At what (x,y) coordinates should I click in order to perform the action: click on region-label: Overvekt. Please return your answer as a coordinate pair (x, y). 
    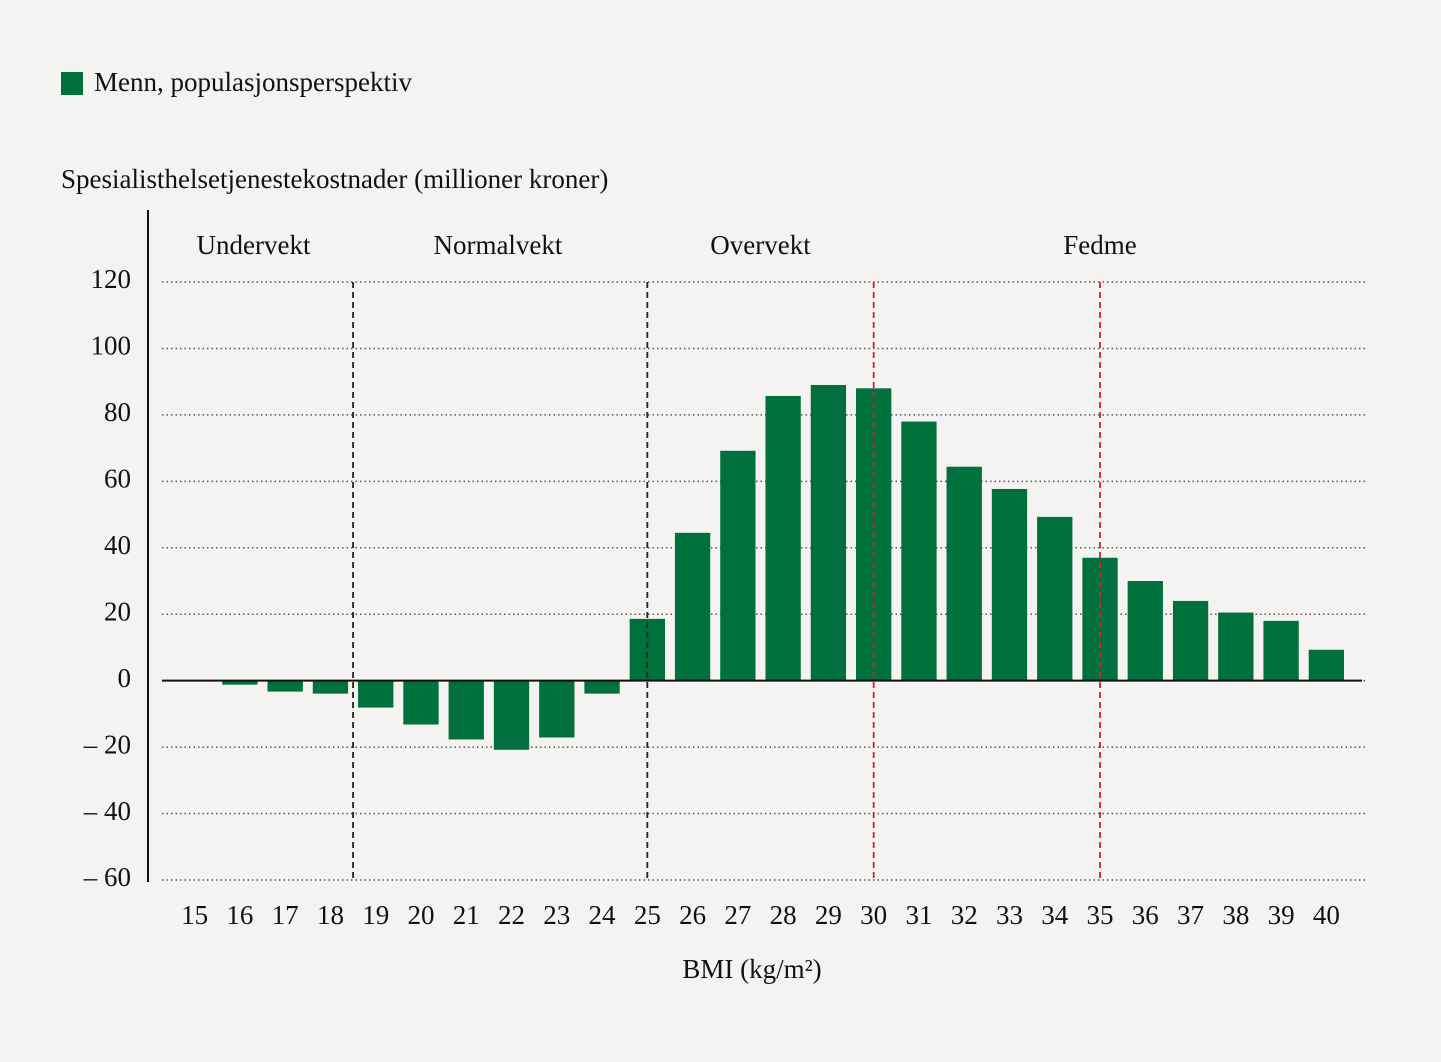
    Looking at the image, I should click on (760, 245).